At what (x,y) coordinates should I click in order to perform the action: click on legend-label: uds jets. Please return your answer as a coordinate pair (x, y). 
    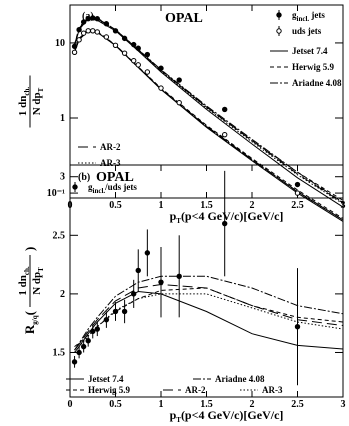
    Looking at the image, I should click on (307, 31).